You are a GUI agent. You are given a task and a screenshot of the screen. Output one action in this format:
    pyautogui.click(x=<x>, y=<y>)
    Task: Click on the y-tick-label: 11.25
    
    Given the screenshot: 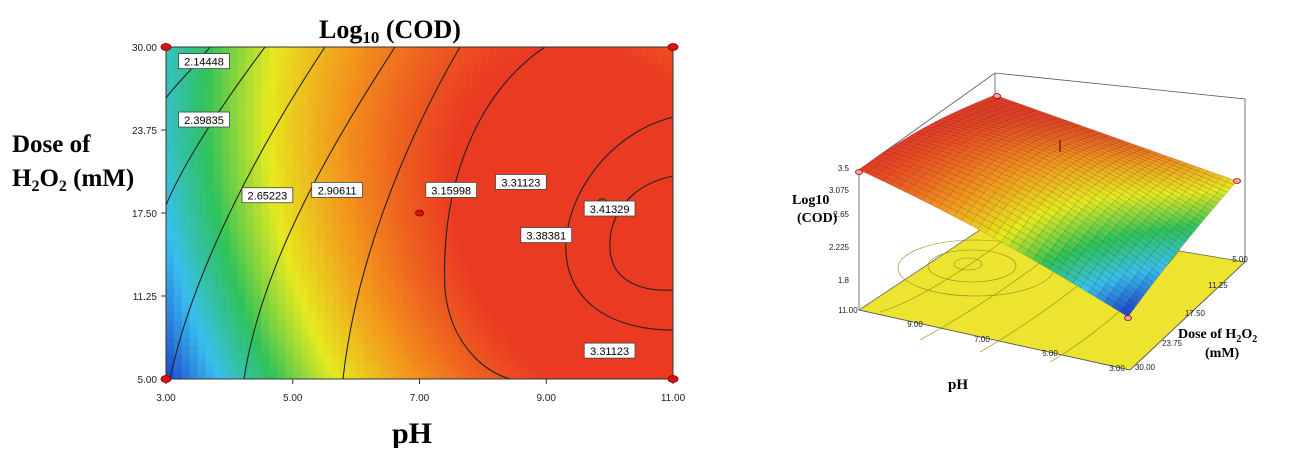 What is the action you would take?
    pyautogui.click(x=145, y=297)
    